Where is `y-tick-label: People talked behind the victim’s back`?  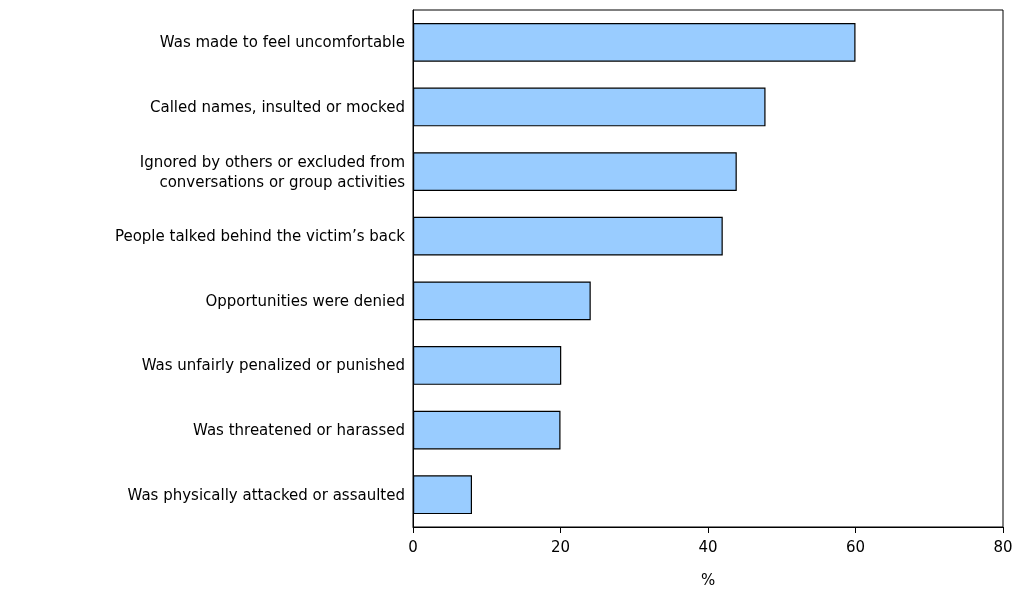 y-tick-label: People talked behind the victim’s back is located at coordinates (260, 236).